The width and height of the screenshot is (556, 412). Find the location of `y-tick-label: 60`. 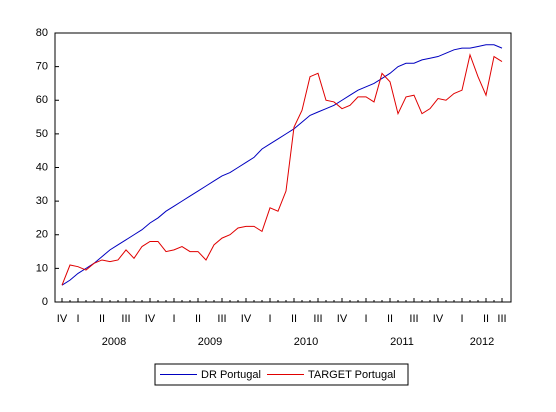

y-tick-label: 60 is located at coordinates (42, 100).